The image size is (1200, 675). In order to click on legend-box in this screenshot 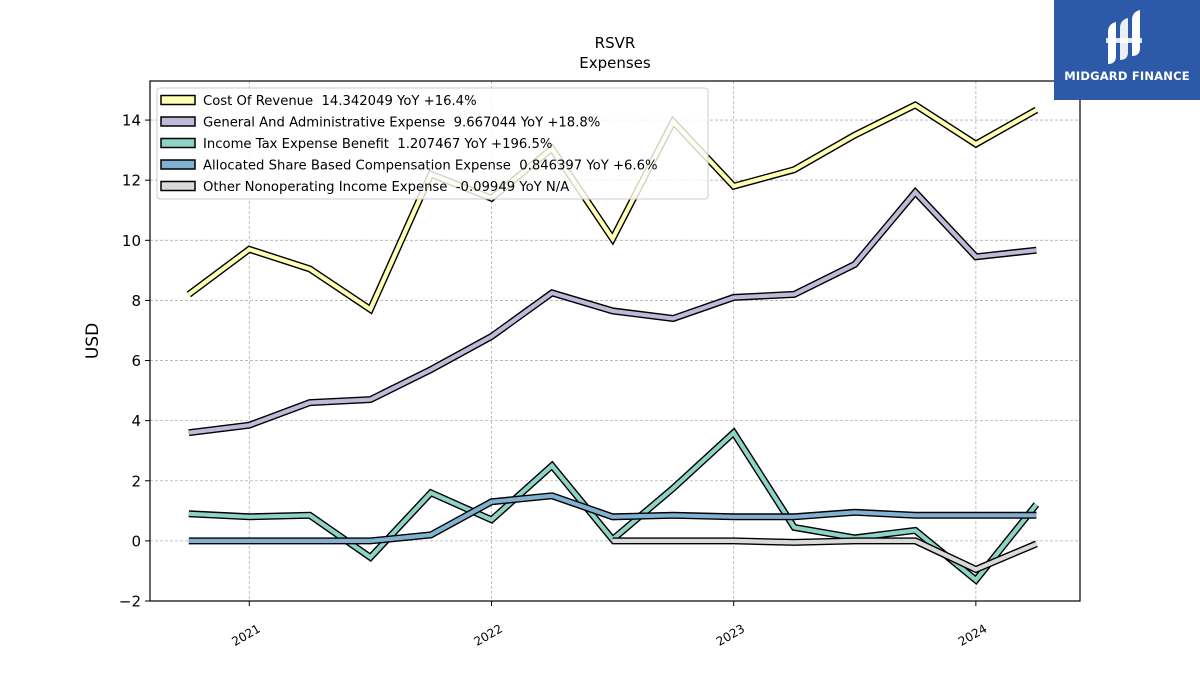, I will do `click(432, 143)`.